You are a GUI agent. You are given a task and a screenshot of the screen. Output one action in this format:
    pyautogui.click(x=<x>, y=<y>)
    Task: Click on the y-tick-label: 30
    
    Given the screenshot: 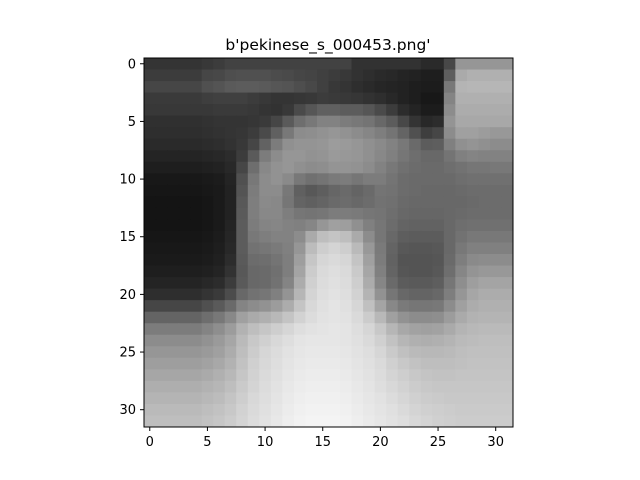 What is the action you would take?
    pyautogui.click(x=127, y=410)
    